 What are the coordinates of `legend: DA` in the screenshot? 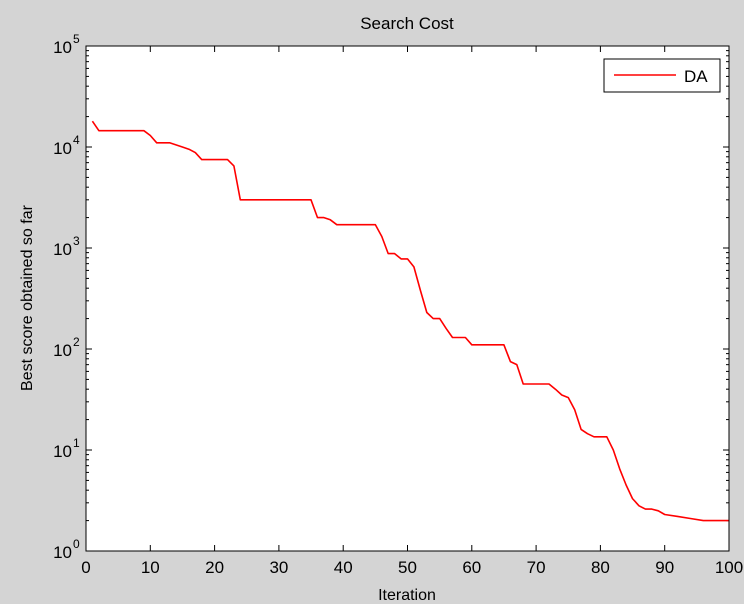 It's located at (662, 75).